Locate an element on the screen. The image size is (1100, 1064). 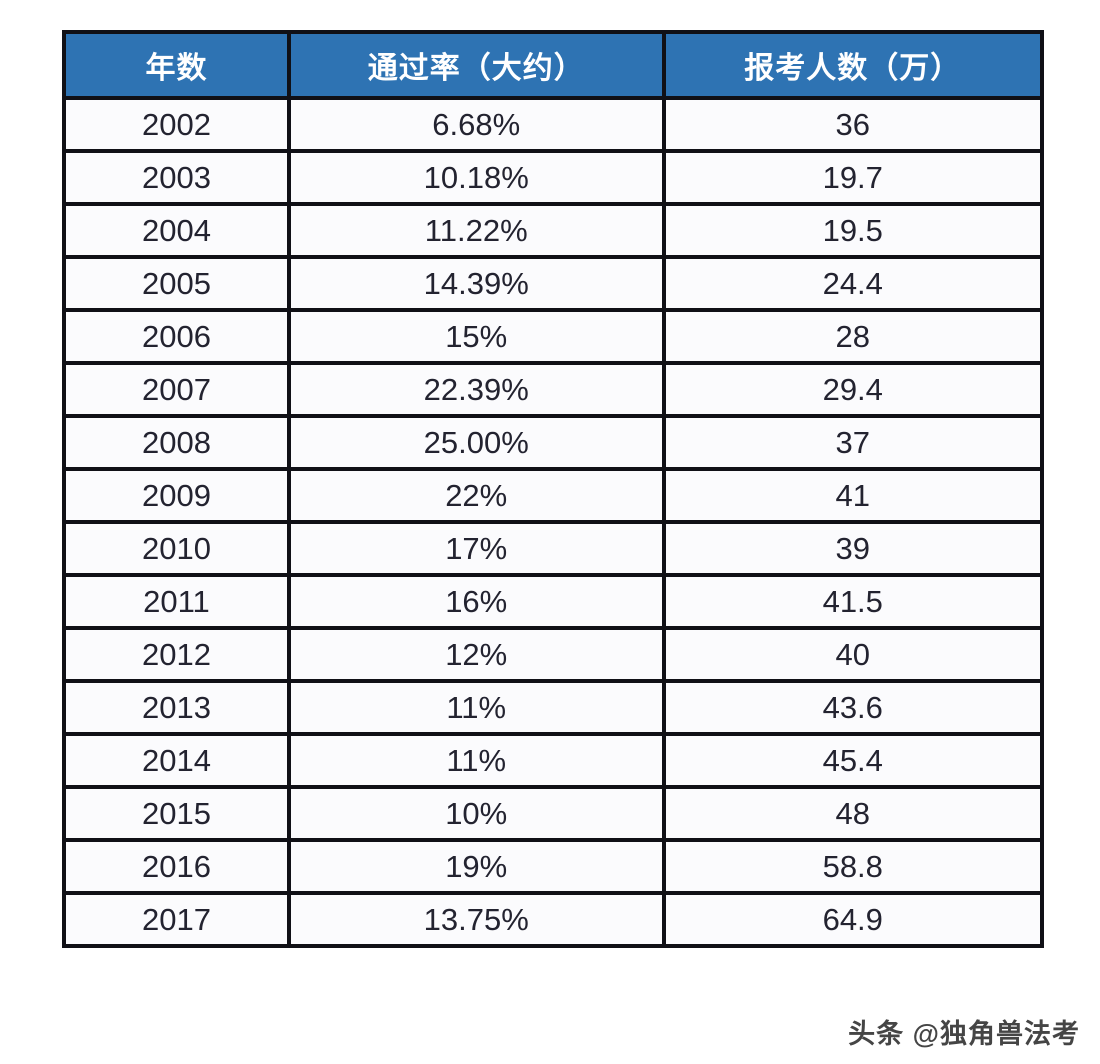
applicants-cell: 37 is located at coordinates (852, 442).